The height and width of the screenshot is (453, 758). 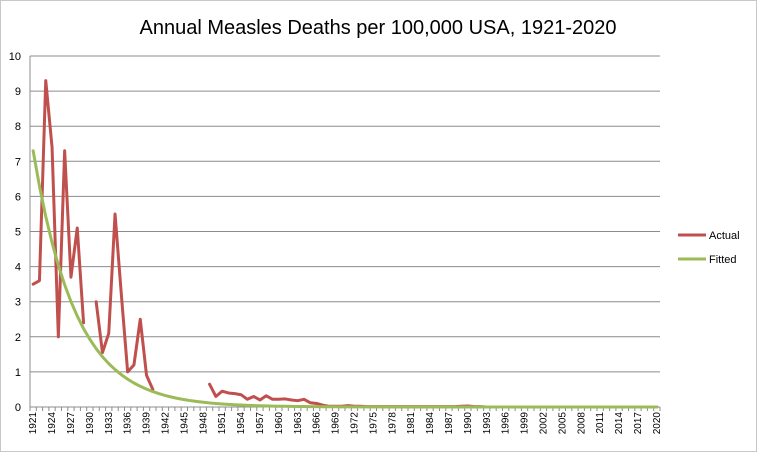 I want to click on x-tick-label: 1984, so click(x=430, y=423).